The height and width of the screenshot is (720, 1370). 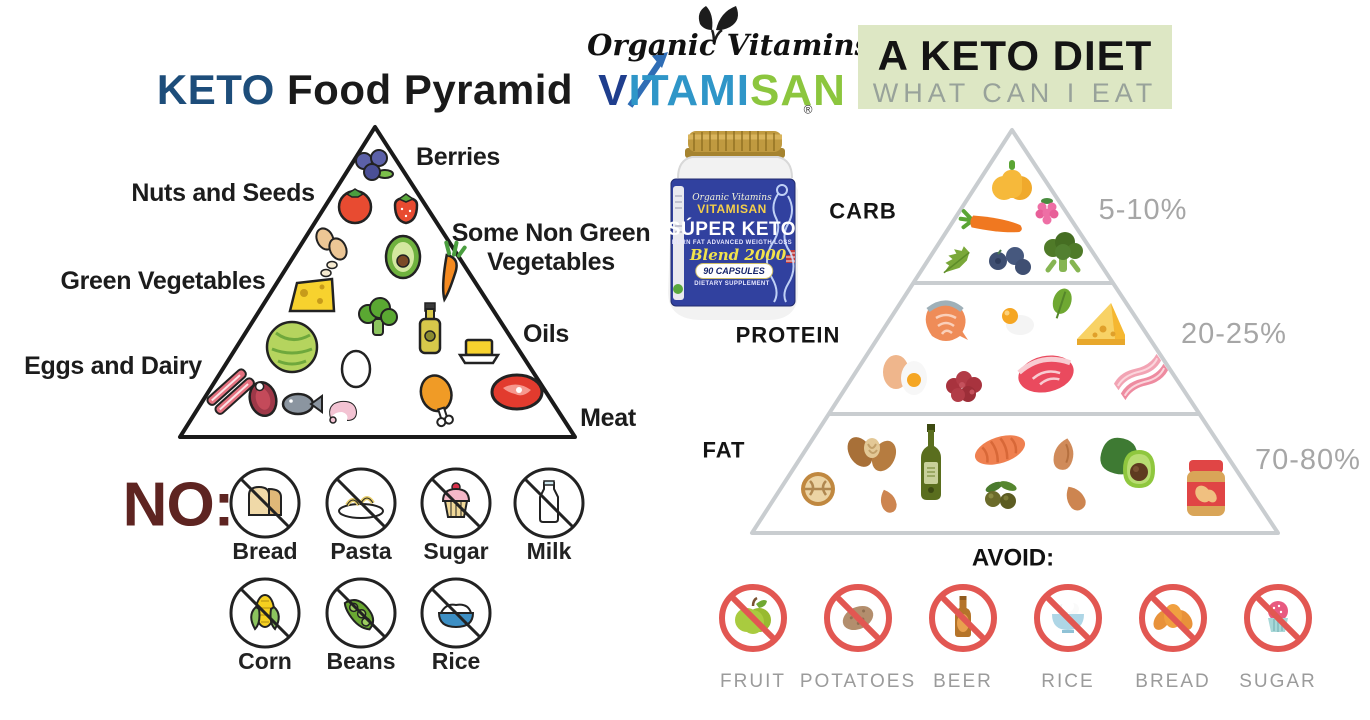 I want to click on cheese-icon, so click(x=312, y=295).